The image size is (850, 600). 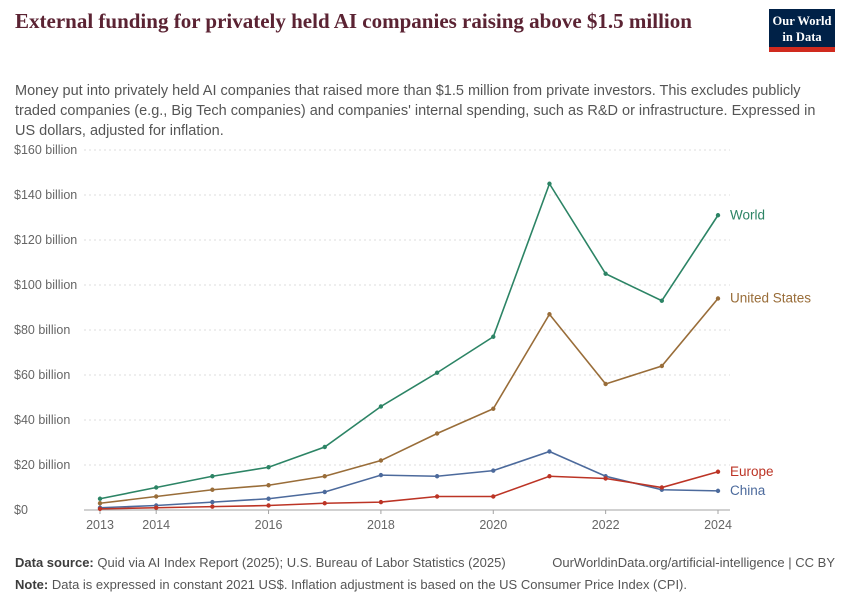 What do you see at coordinates (45, 285) in the screenshot?
I see `y-axis-label: $100 billion` at bounding box center [45, 285].